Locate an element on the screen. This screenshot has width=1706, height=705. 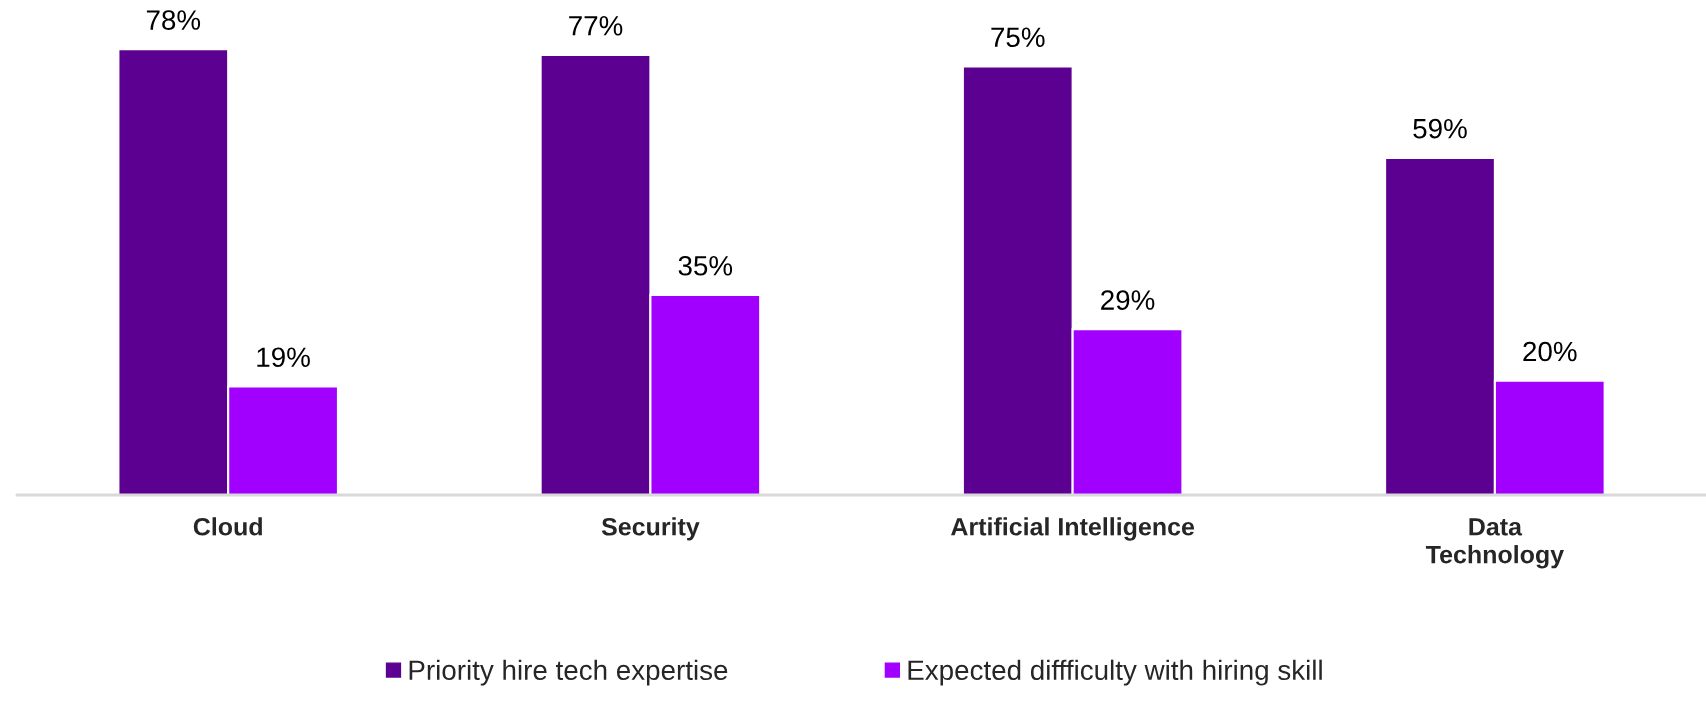
legend-label: Priority hire tech expertise is located at coordinates (568, 672).